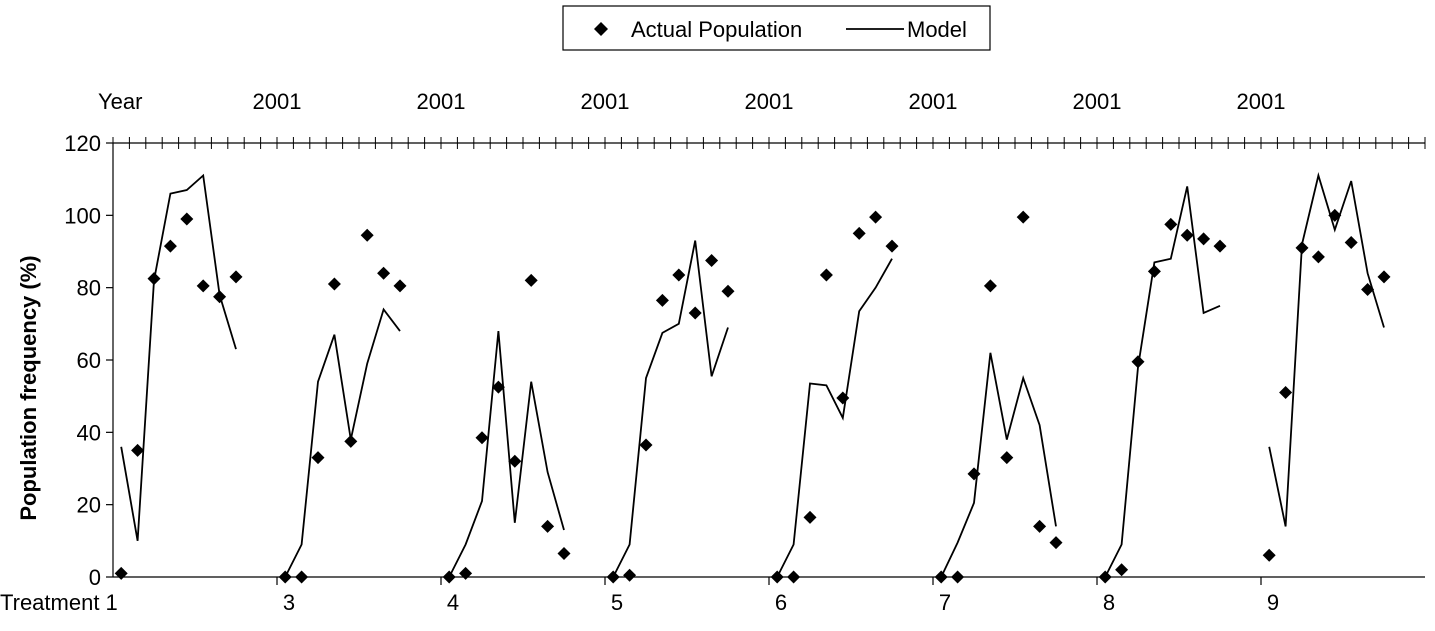 The height and width of the screenshot is (631, 1435). I want to click on y-axis-ticks: 0 20 40 60 80 100 120, so click(88, 360).